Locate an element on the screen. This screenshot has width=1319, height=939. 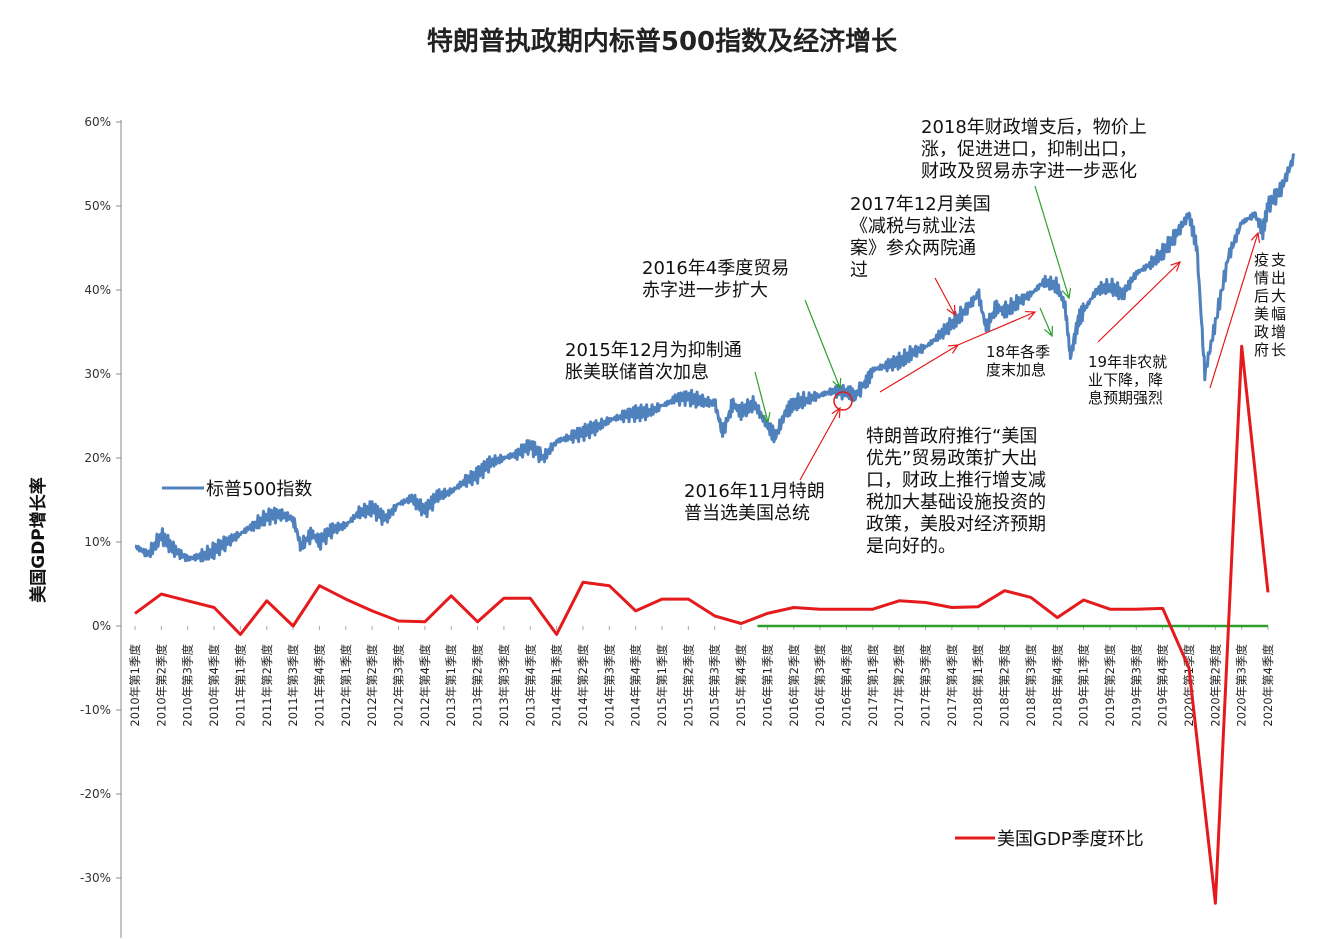
x-tick-label: 2014年第4季度 is located at coordinates (636, 685).